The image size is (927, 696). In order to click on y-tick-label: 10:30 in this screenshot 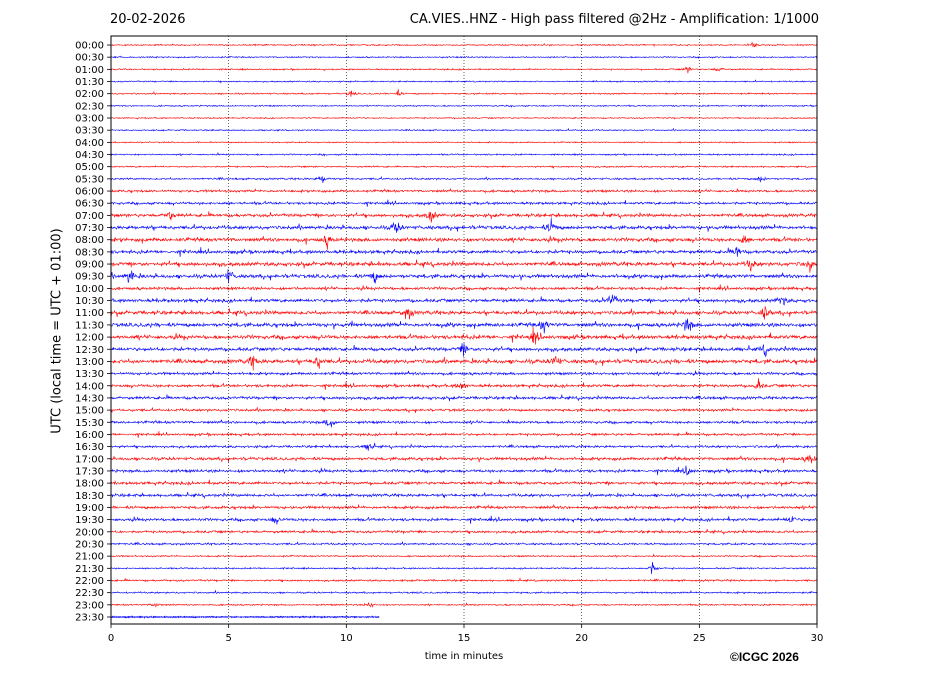, I will do `click(89, 301)`.